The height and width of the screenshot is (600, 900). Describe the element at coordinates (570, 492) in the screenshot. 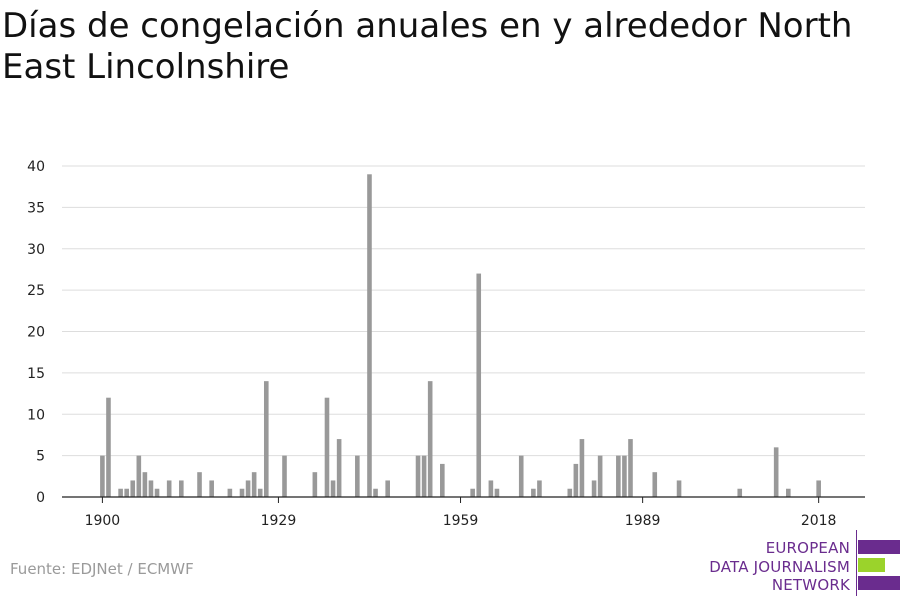

I see `bar-1977` at that location.